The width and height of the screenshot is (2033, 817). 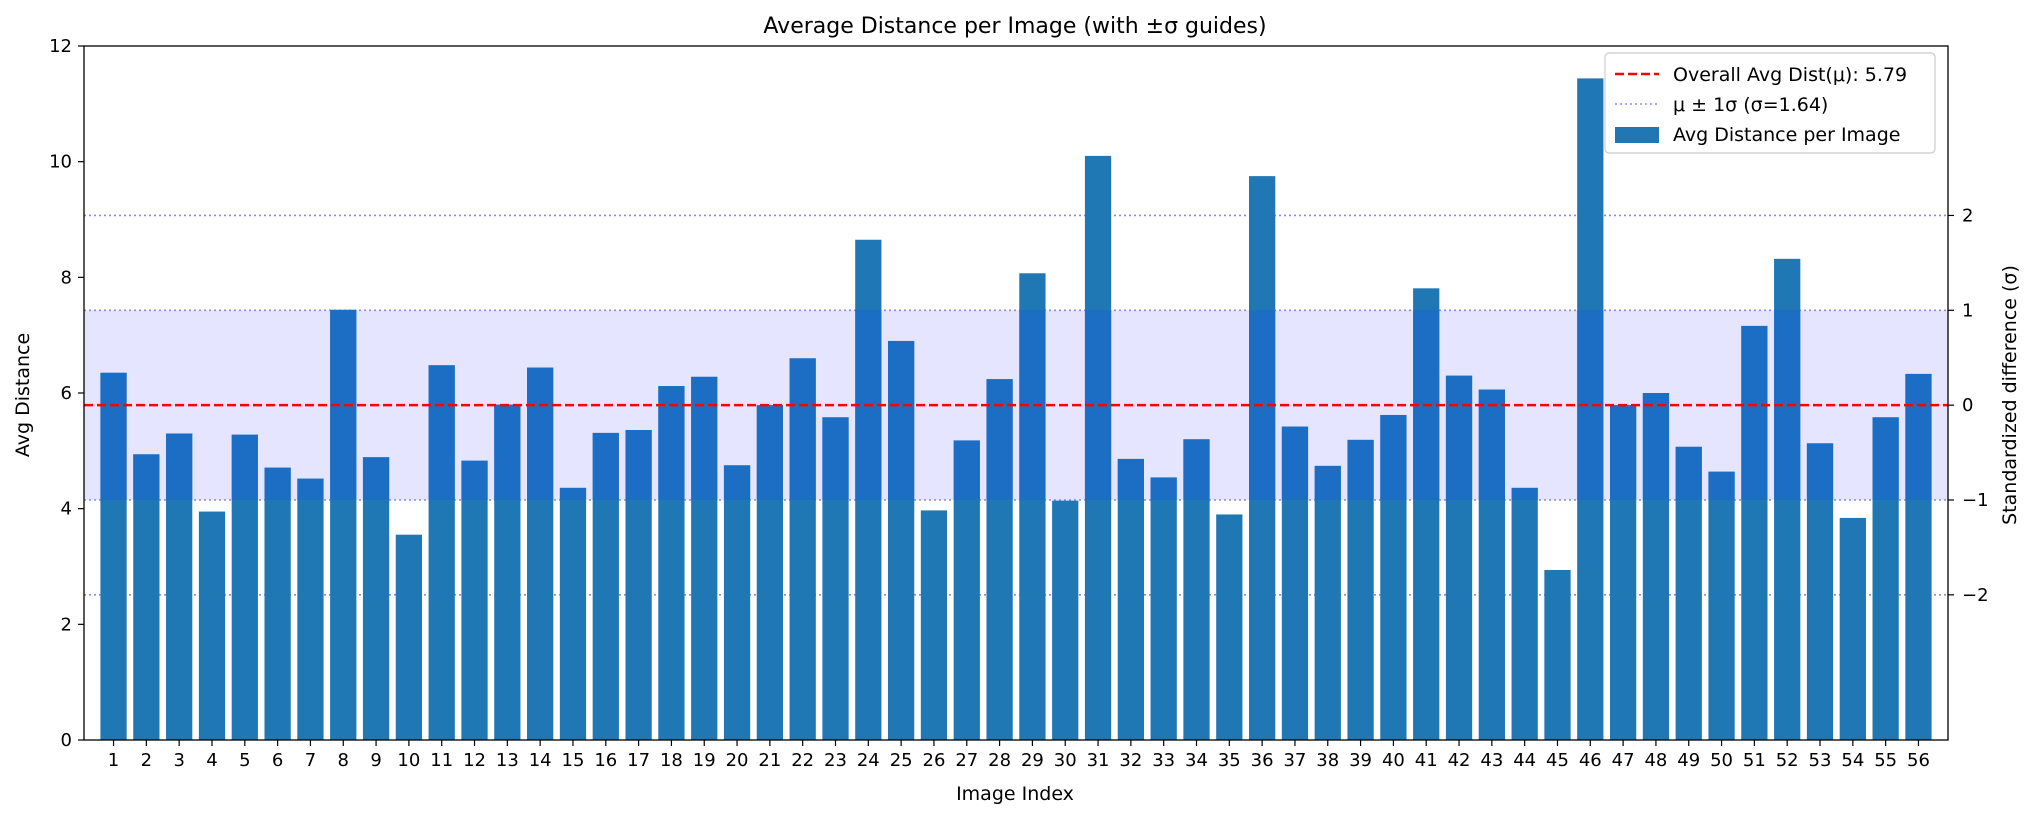 I want to click on x-tick-label: 25, so click(x=901, y=760).